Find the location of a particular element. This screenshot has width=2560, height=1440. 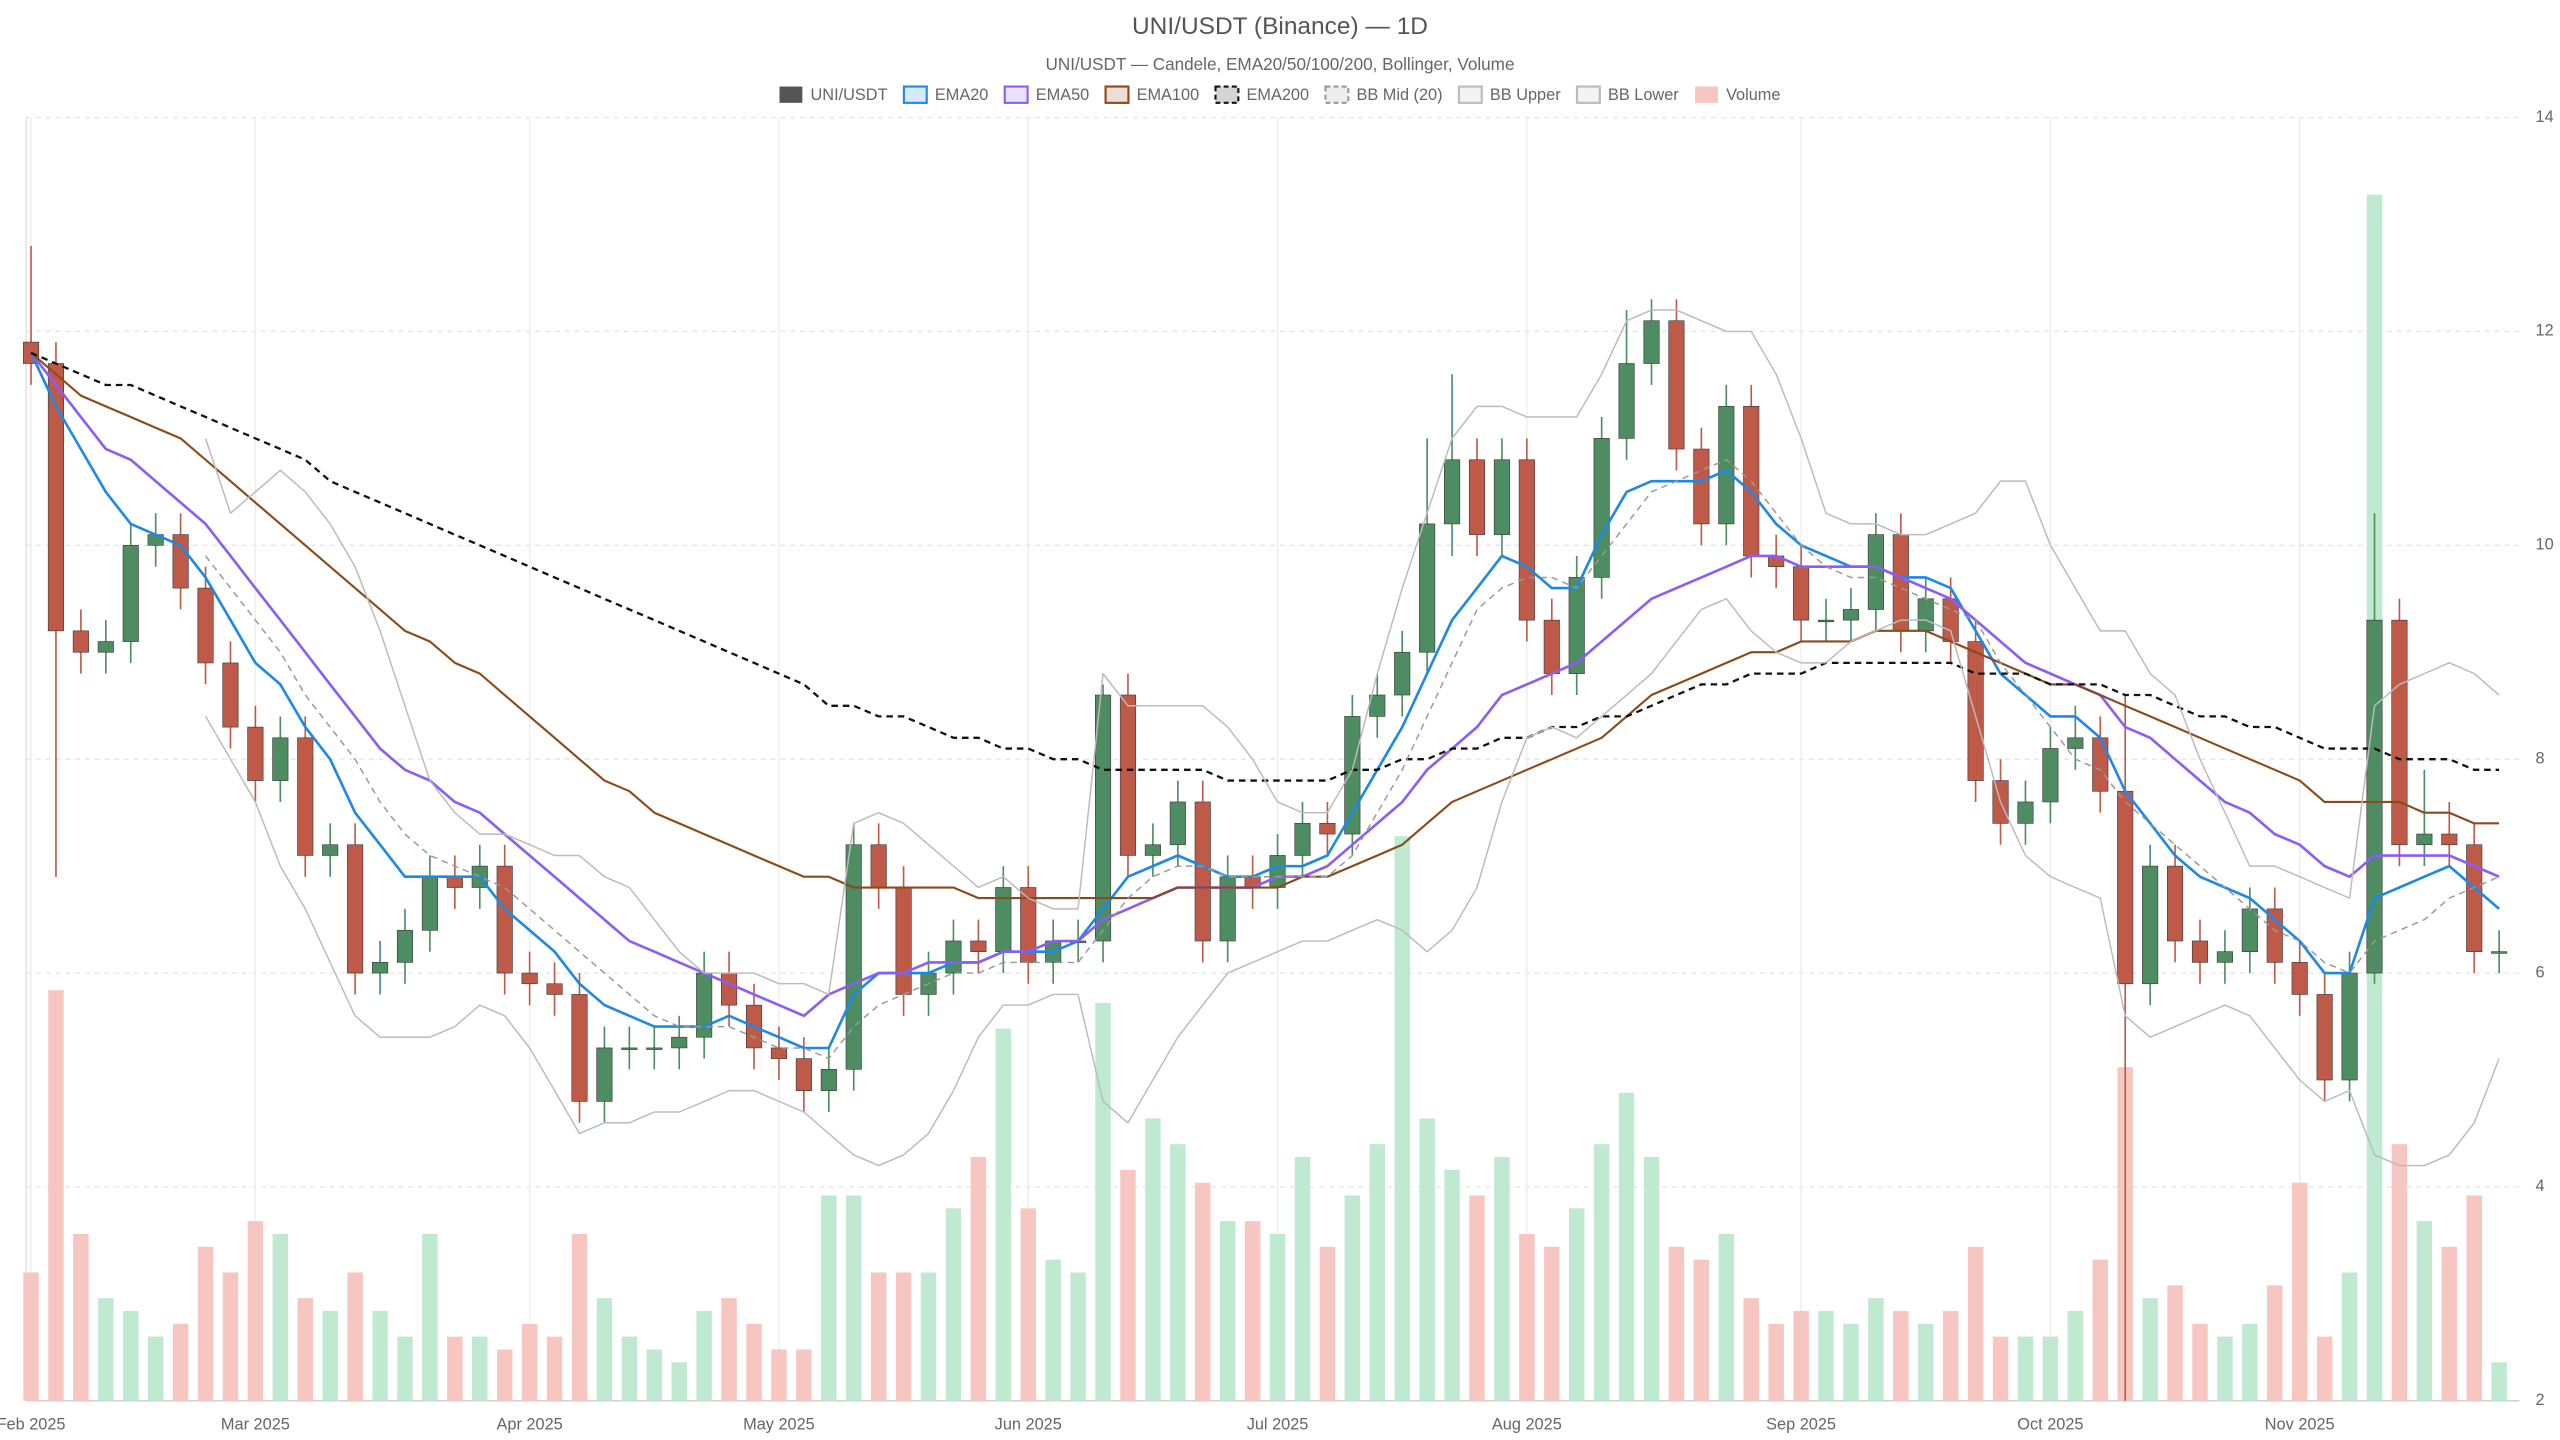

x-tick-label: Mar 2025 is located at coordinates (255, 1425).